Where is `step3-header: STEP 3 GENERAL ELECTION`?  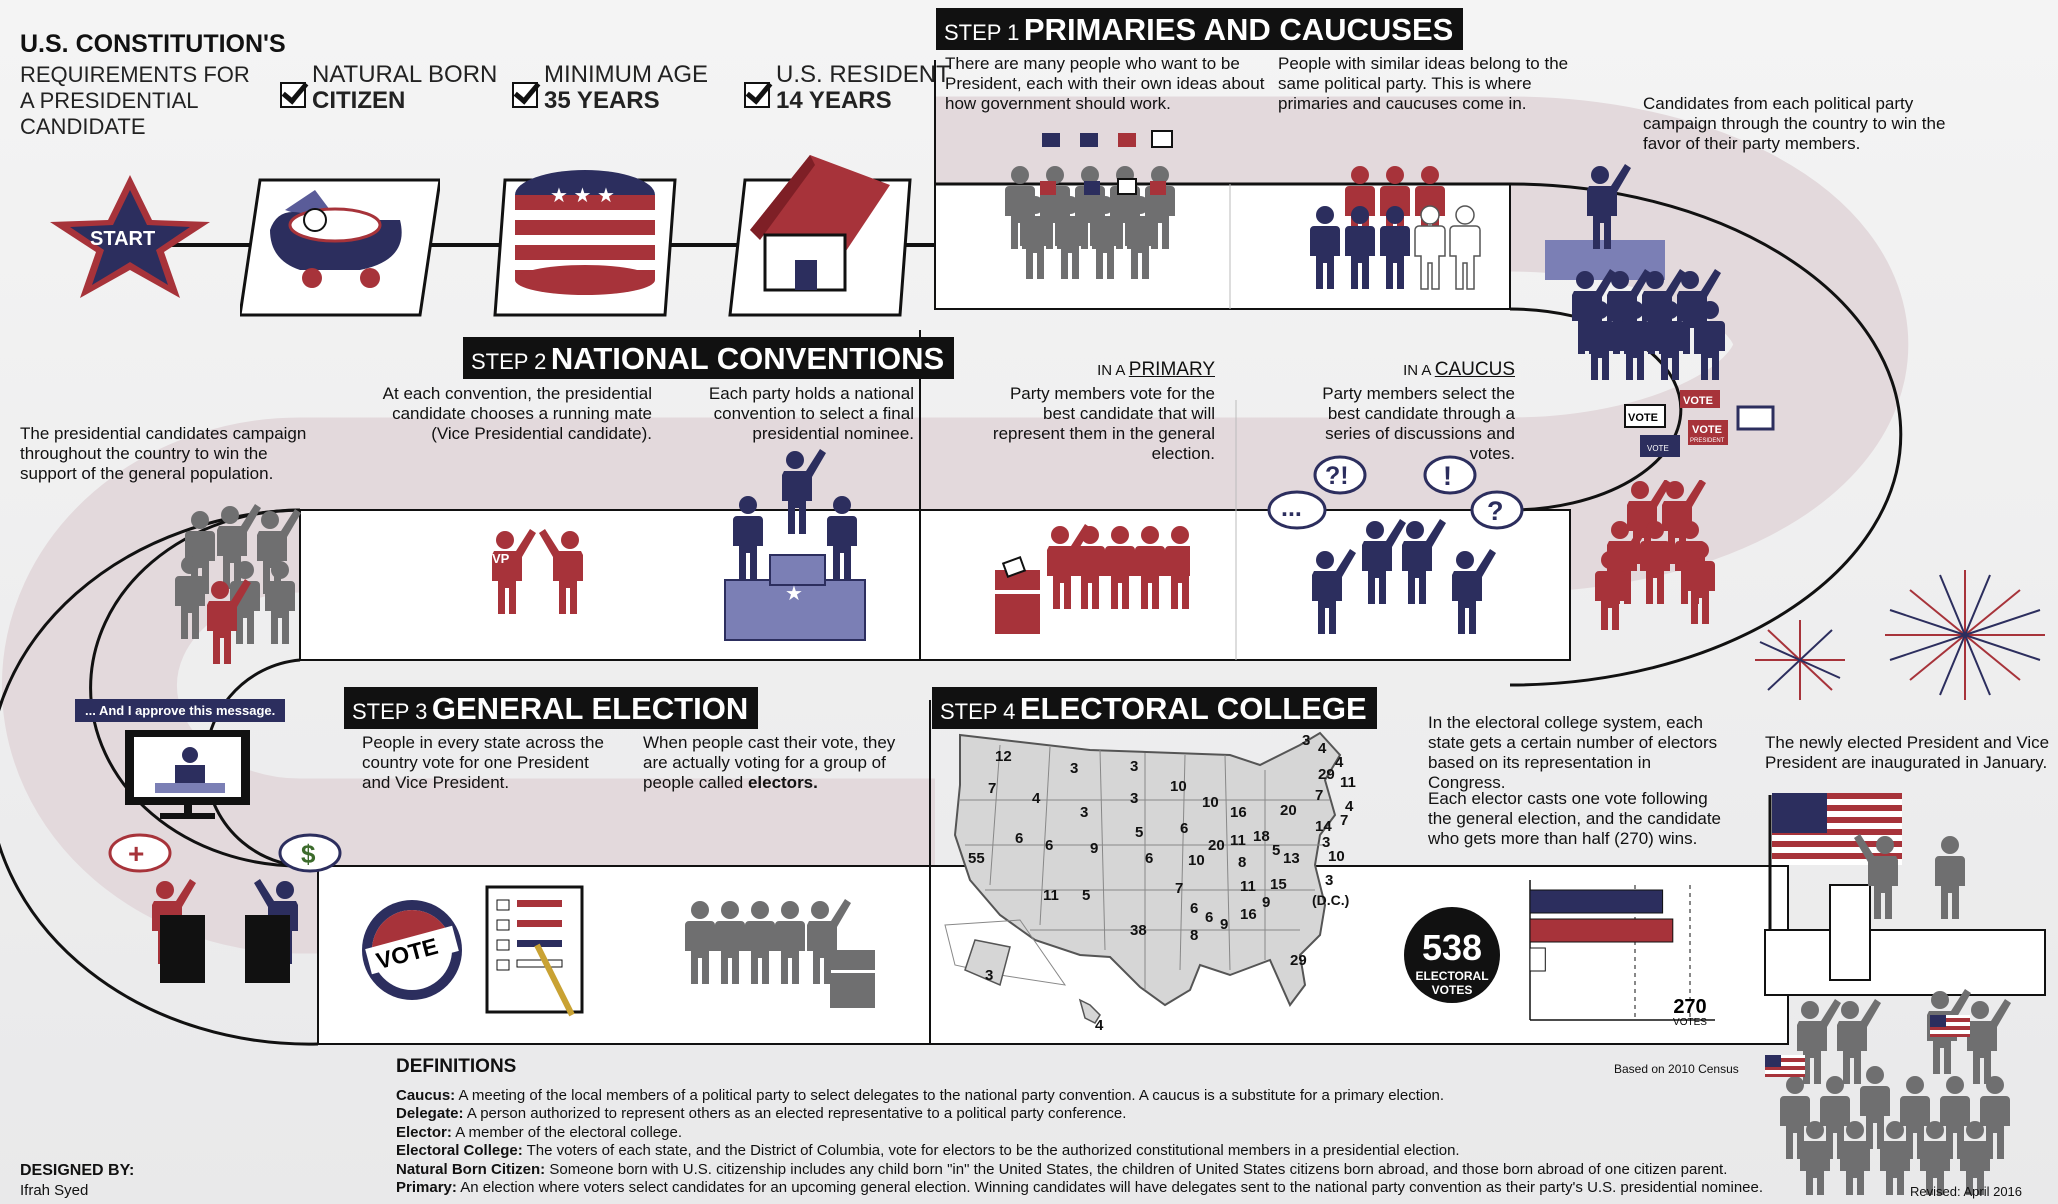 step3-header: STEP 3 GENERAL ELECTION is located at coordinates (551, 708).